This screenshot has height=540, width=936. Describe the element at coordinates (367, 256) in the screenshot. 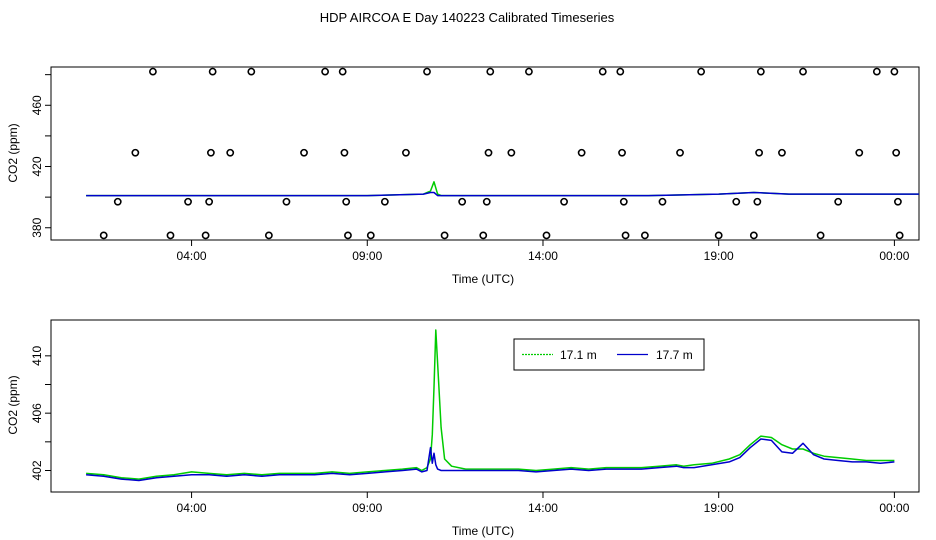

I see `top-x-tick-label: 09:00` at that location.